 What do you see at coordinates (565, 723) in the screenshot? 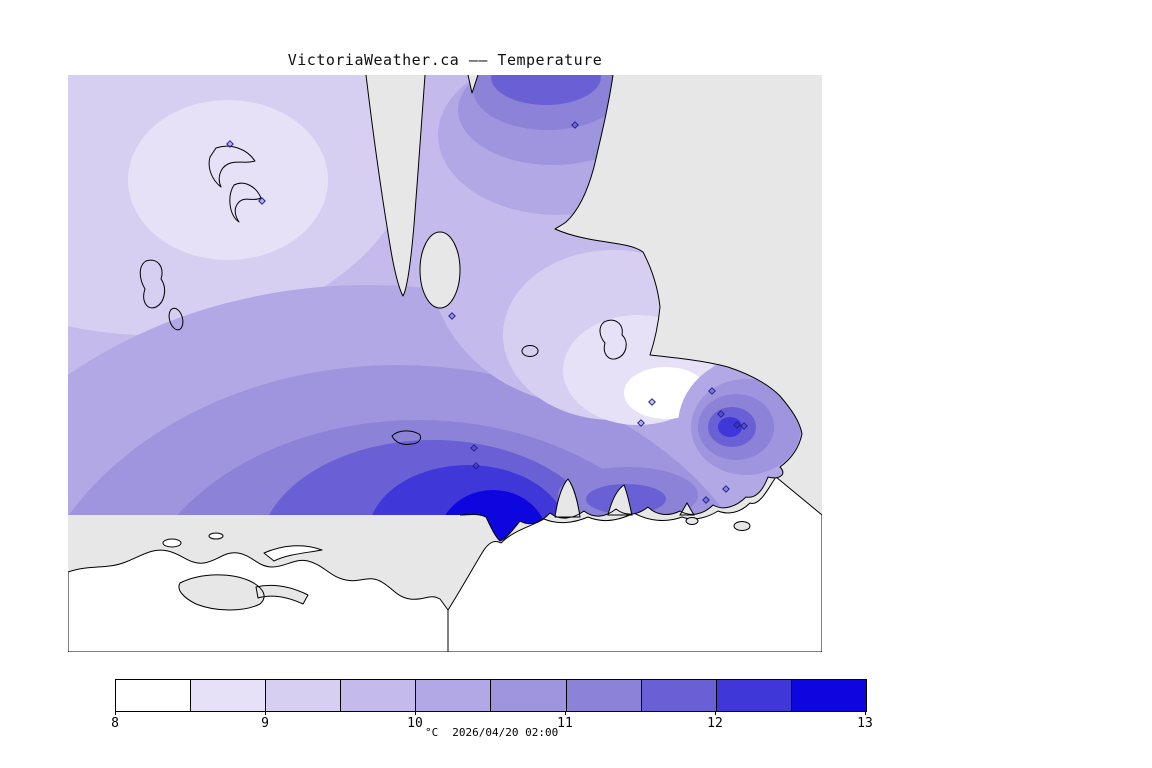
I see `colorbar-tick-label: 11` at bounding box center [565, 723].